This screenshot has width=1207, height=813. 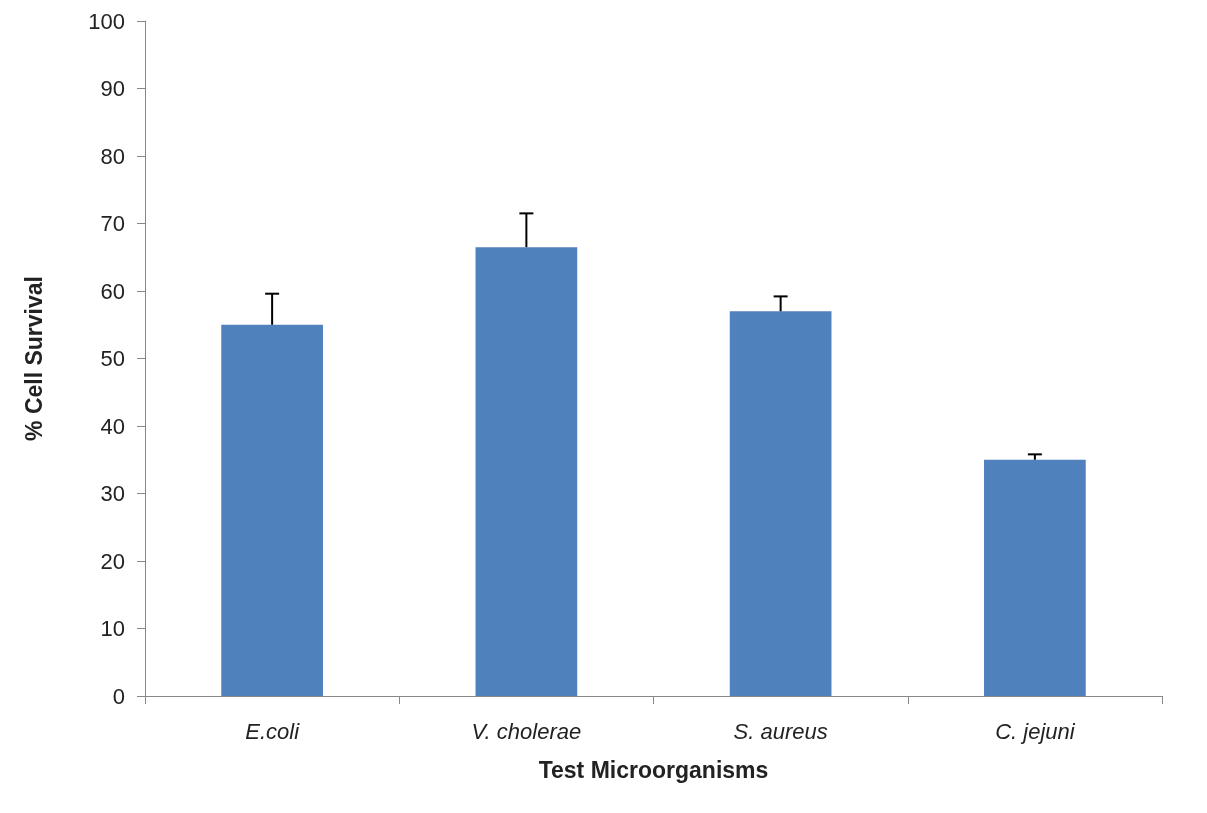 What do you see at coordinates (273, 731) in the screenshot?
I see `x-tick-label: E.coli` at bounding box center [273, 731].